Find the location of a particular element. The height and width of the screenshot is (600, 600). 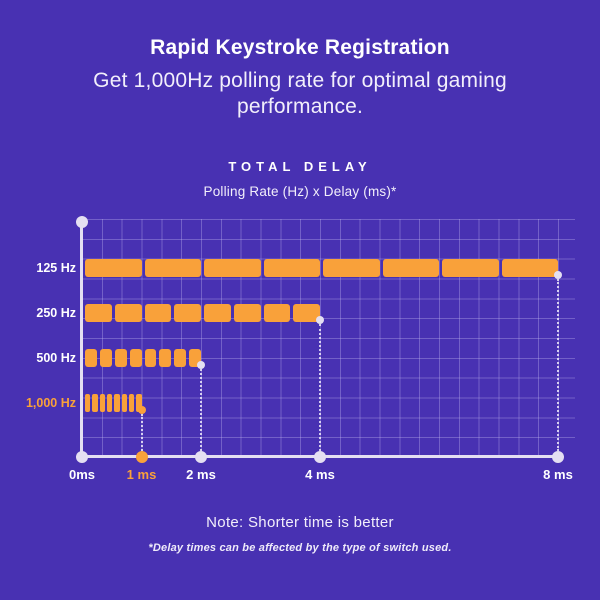

x-axis-tick-label: 2 ms is located at coordinates (201, 474).